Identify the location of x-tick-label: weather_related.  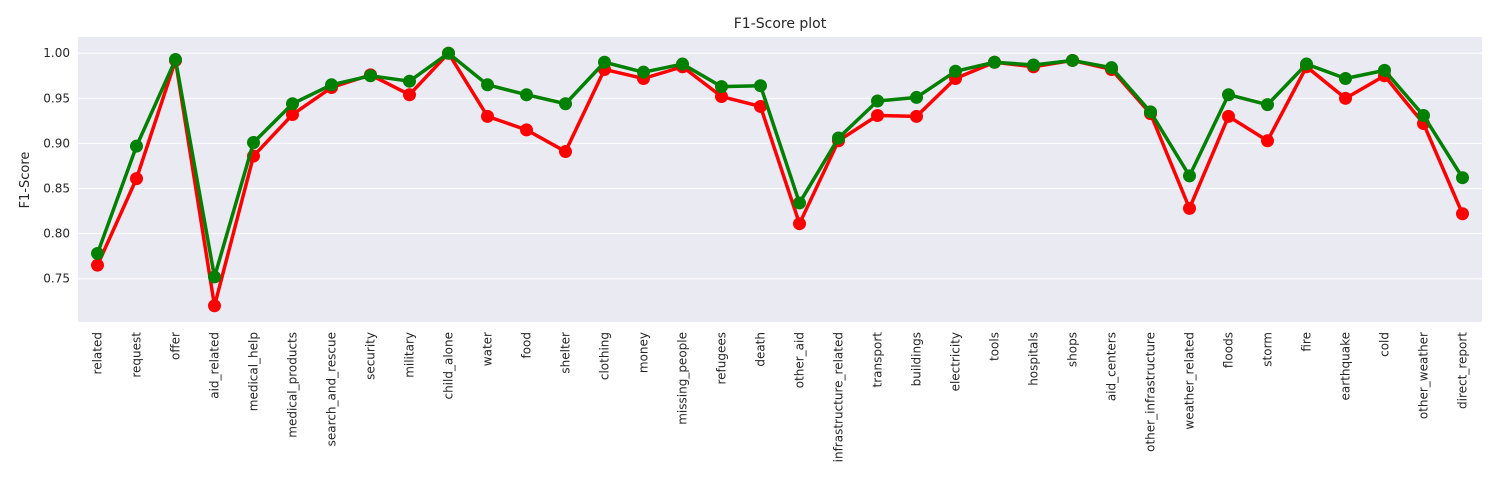
(1190, 381).